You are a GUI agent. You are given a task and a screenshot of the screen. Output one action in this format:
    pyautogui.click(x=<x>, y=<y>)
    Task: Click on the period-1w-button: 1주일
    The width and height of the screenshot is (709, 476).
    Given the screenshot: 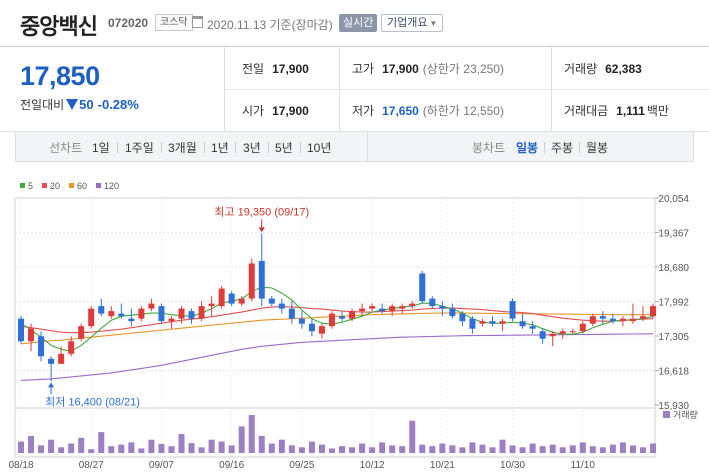 What is the action you would take?
    pyautogui.click(x=139, y=148)
    